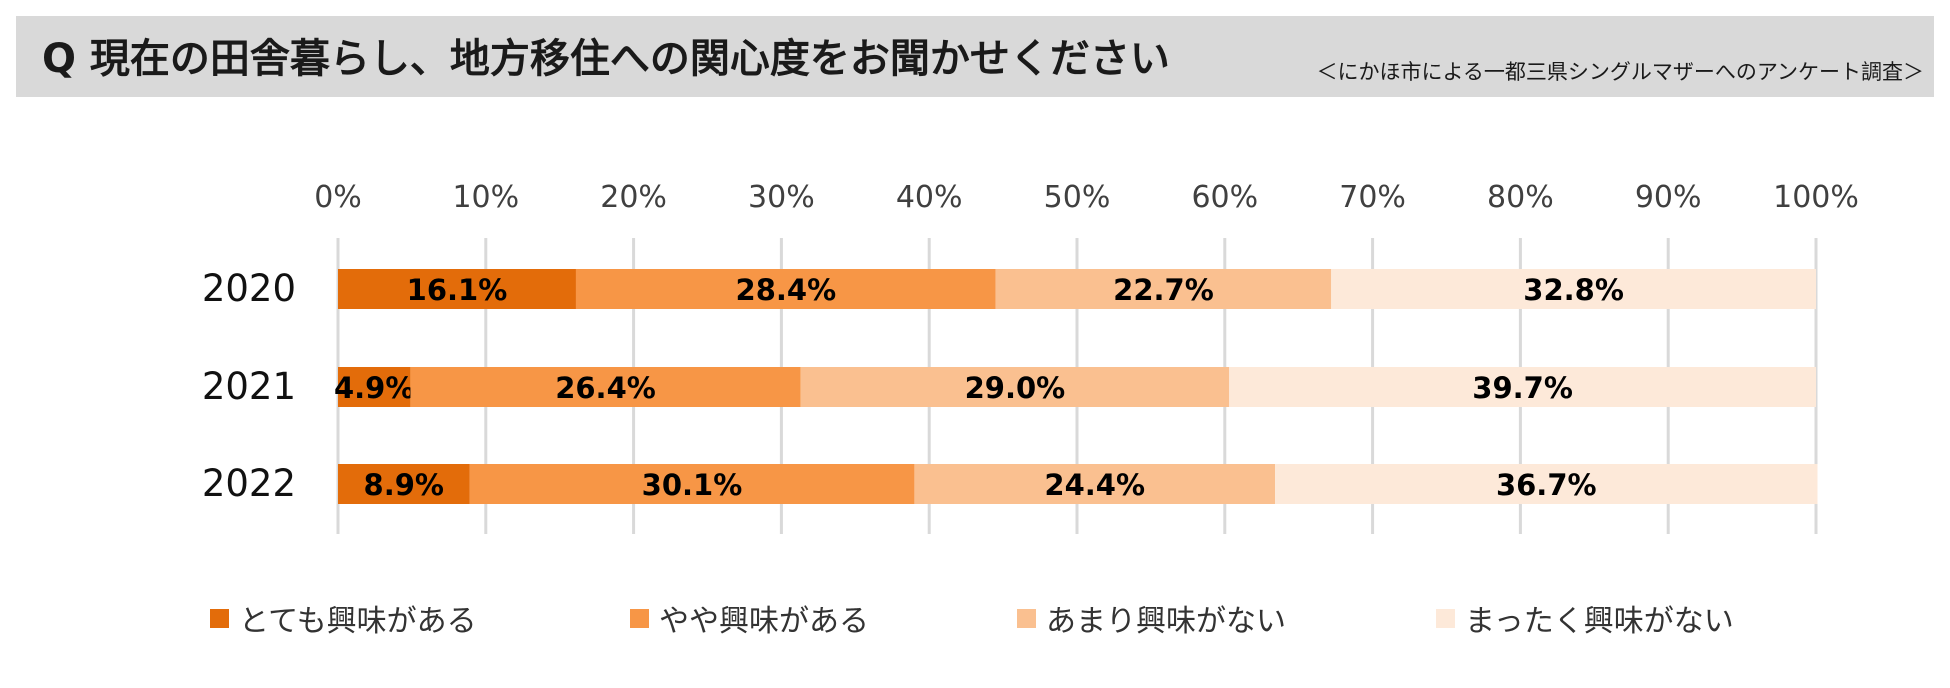  I want to click on data-label-2021-series-0: 4.9%, so click(374, 388).